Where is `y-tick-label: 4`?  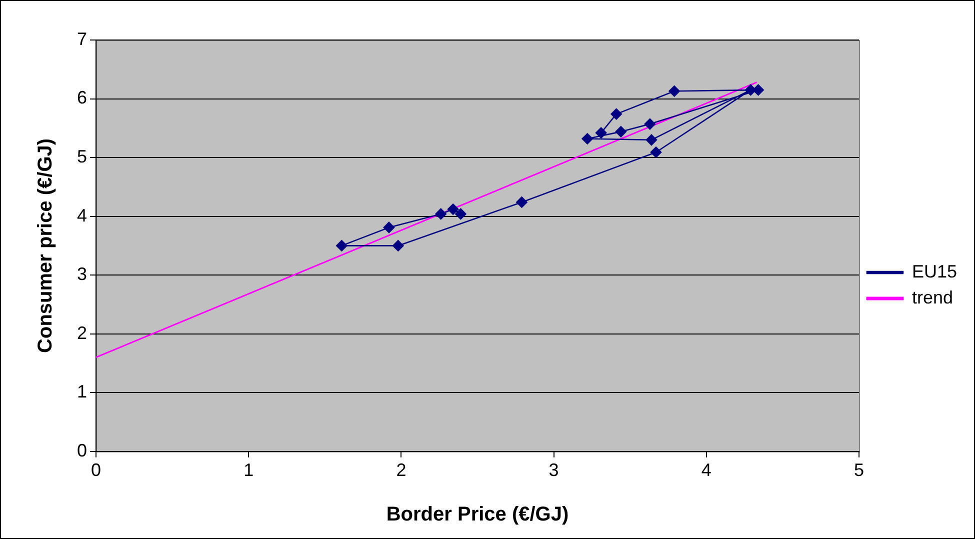 y-tick-label: 4 is located at coordinates (82, 215).